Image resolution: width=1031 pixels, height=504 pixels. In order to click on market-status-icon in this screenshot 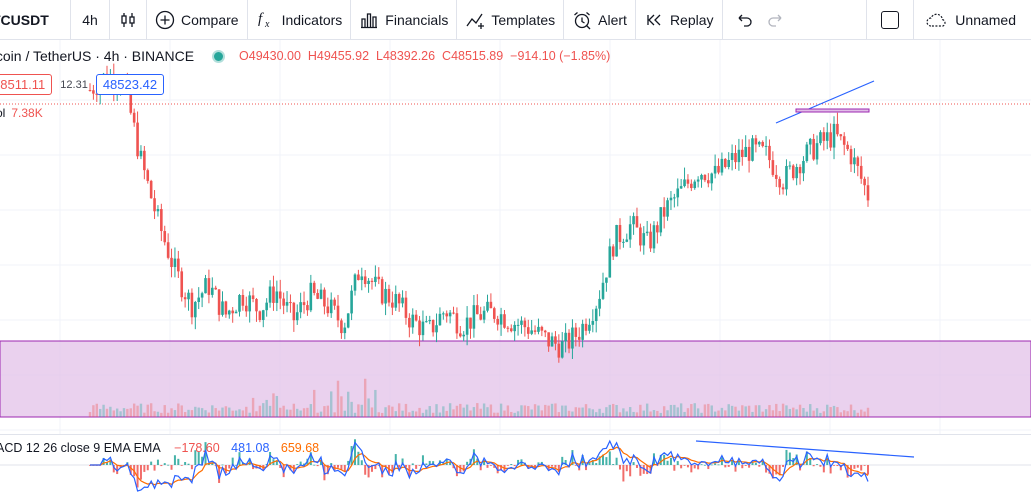, I will do `click(219, 56)`.